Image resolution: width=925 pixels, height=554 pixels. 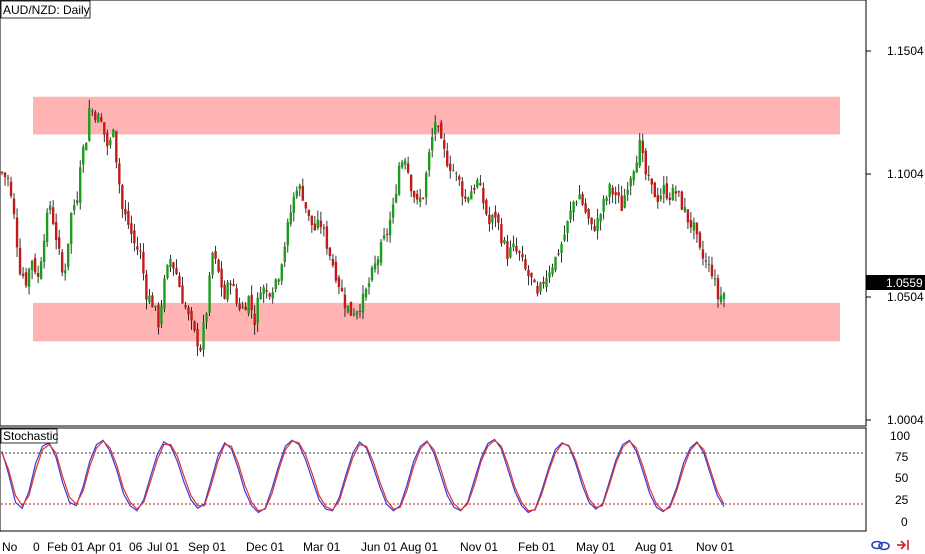 What do you see at coordinates (904, 522) in the screenshot?
I see `stoch-tick-label: 0` at bounding box center [904, 522].